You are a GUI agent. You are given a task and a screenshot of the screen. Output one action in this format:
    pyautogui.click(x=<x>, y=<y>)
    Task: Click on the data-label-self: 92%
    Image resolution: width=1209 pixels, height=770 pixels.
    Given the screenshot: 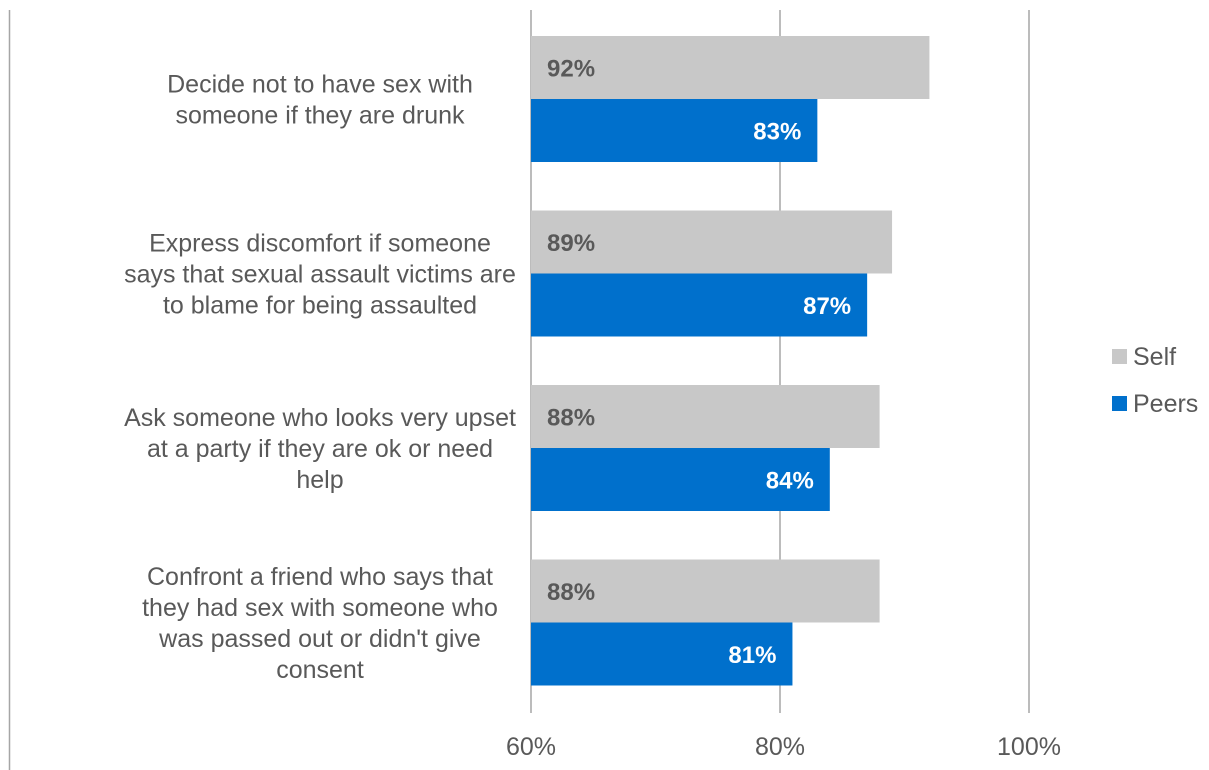 What is the action you would take?
    pyautogui.click(x=571, y=69)
    